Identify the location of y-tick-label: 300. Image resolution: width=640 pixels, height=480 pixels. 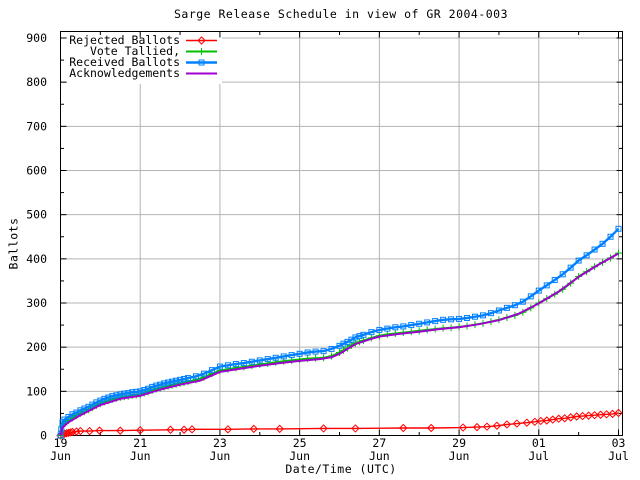
(36, 303).